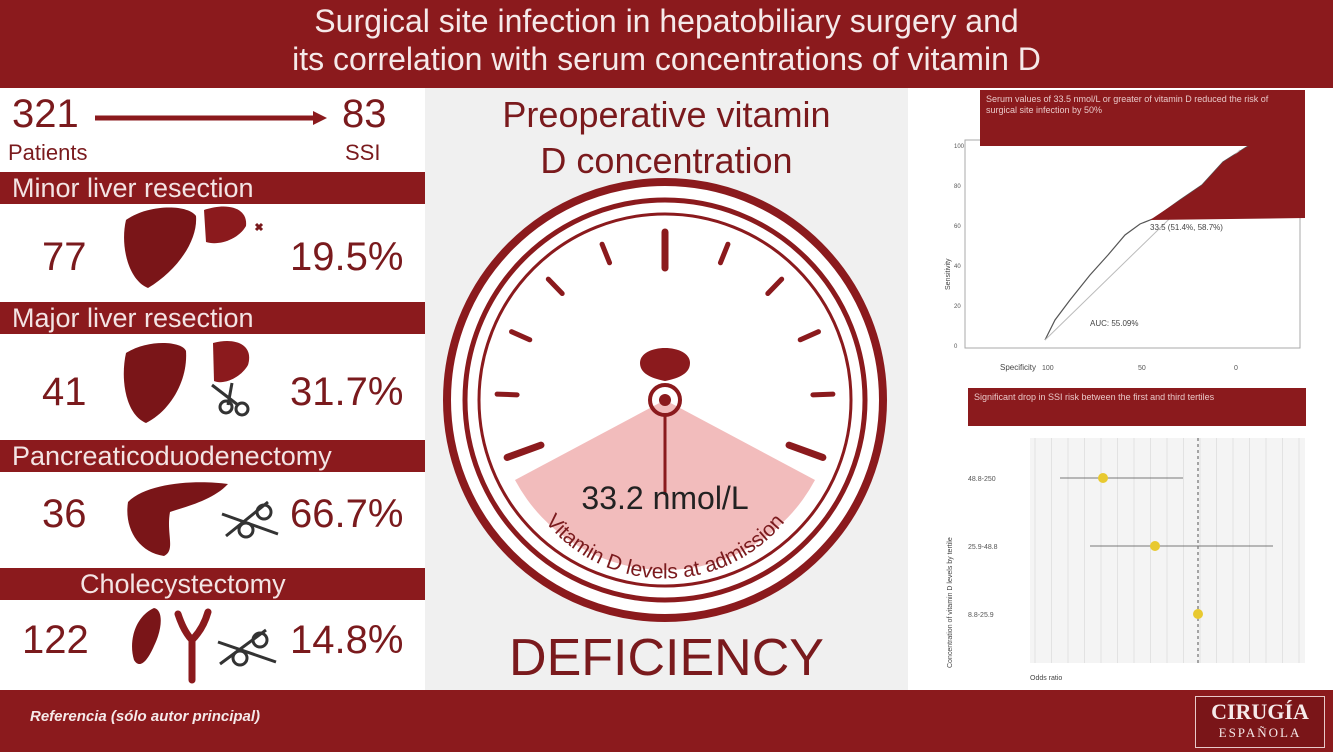 This screenshot has height=752, width=1333. Describe the element at coordinates (212, 188) in the screenshot. I see `procedure-bar-minor-liver: Minor liver resection` at that location.